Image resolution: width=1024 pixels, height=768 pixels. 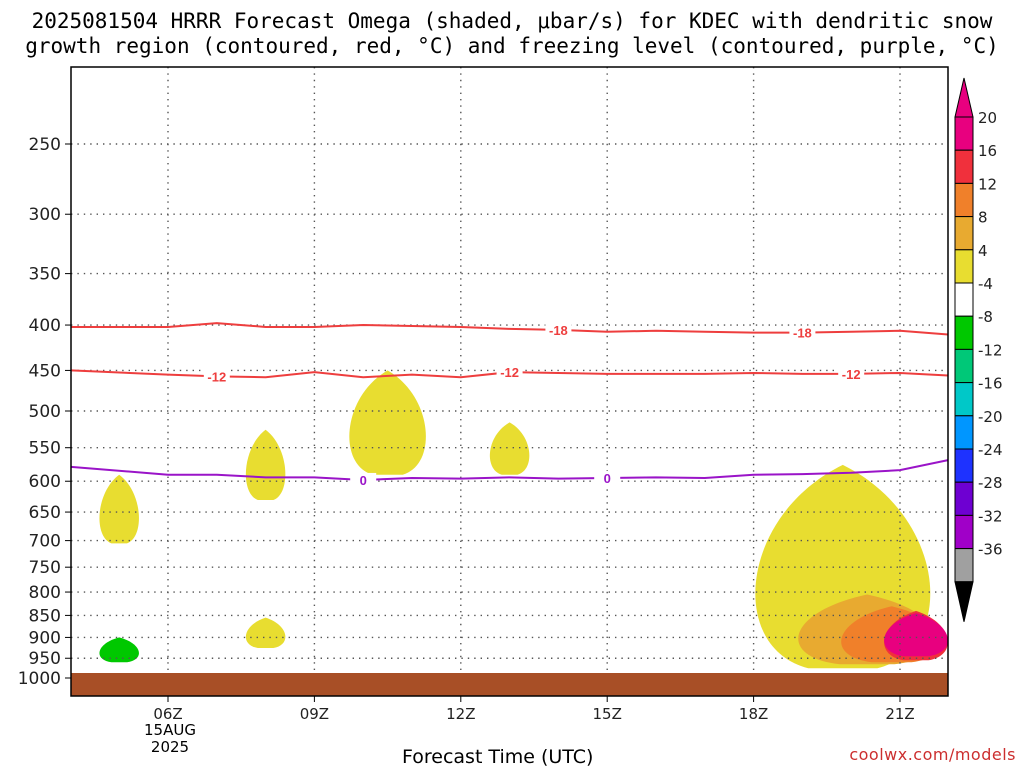 I want to click on colorbar-label: -32, so click(x=990, y=516).